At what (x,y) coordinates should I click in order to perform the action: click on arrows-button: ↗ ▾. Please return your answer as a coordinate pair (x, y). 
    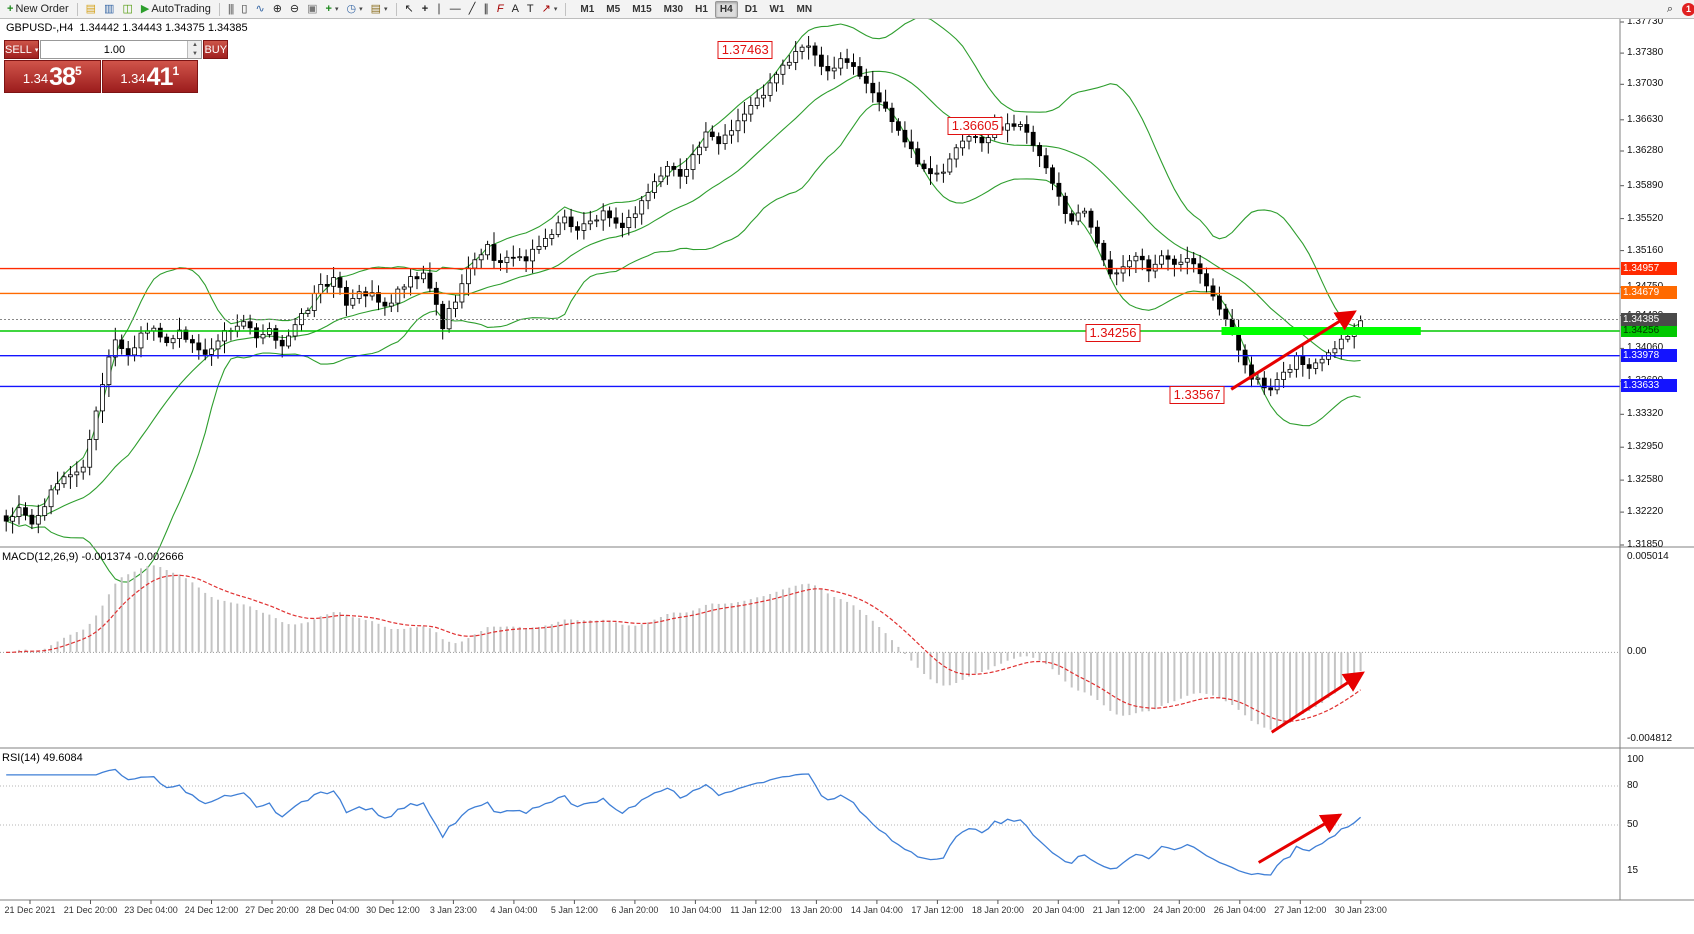
    Looking at the image, I should click on (550, 9).